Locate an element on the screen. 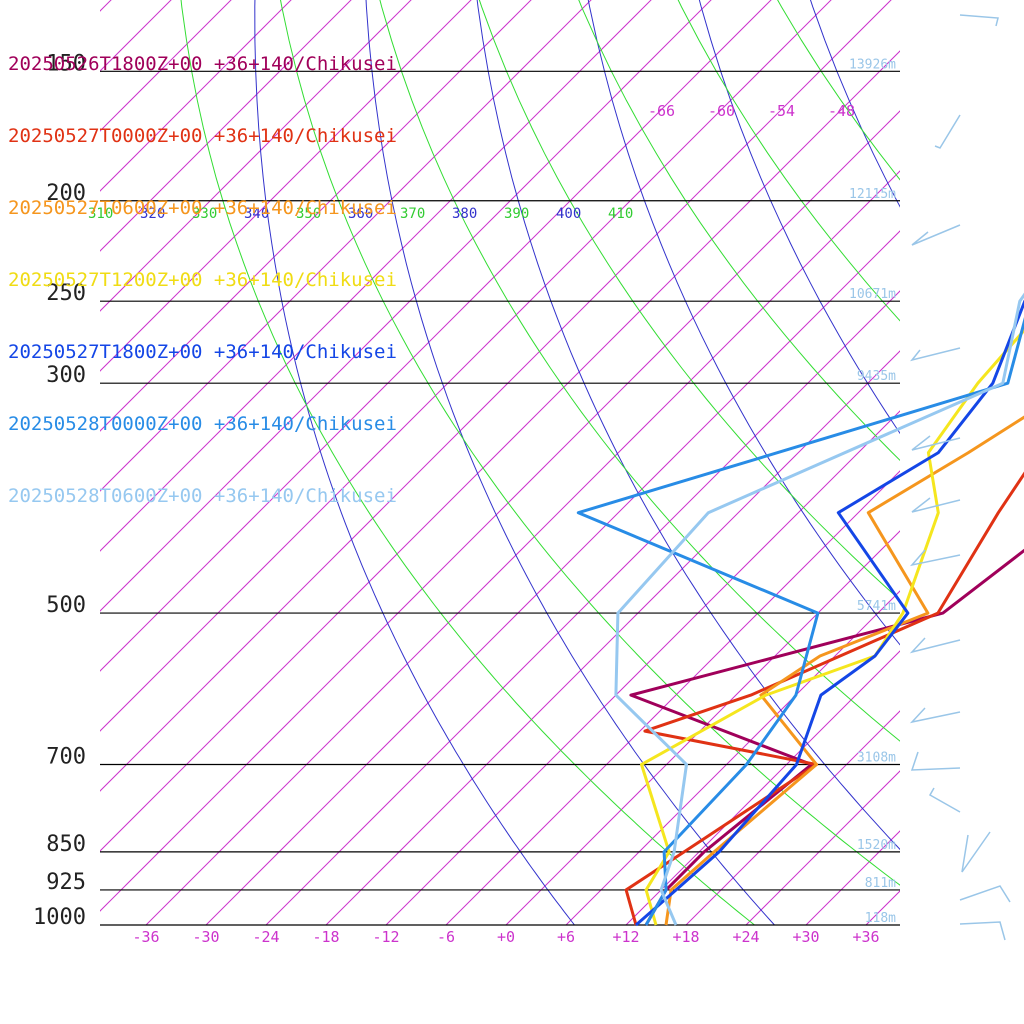 The width and height of the screenshot is (1024, 1024). pressure-label: 250 is located at coordinates (66, 293).